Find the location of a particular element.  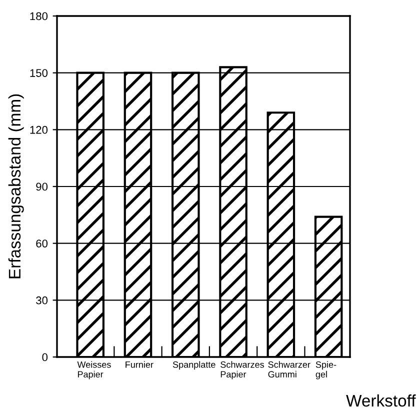

y-tick-label: 120 is located at coordinates (39, 130).